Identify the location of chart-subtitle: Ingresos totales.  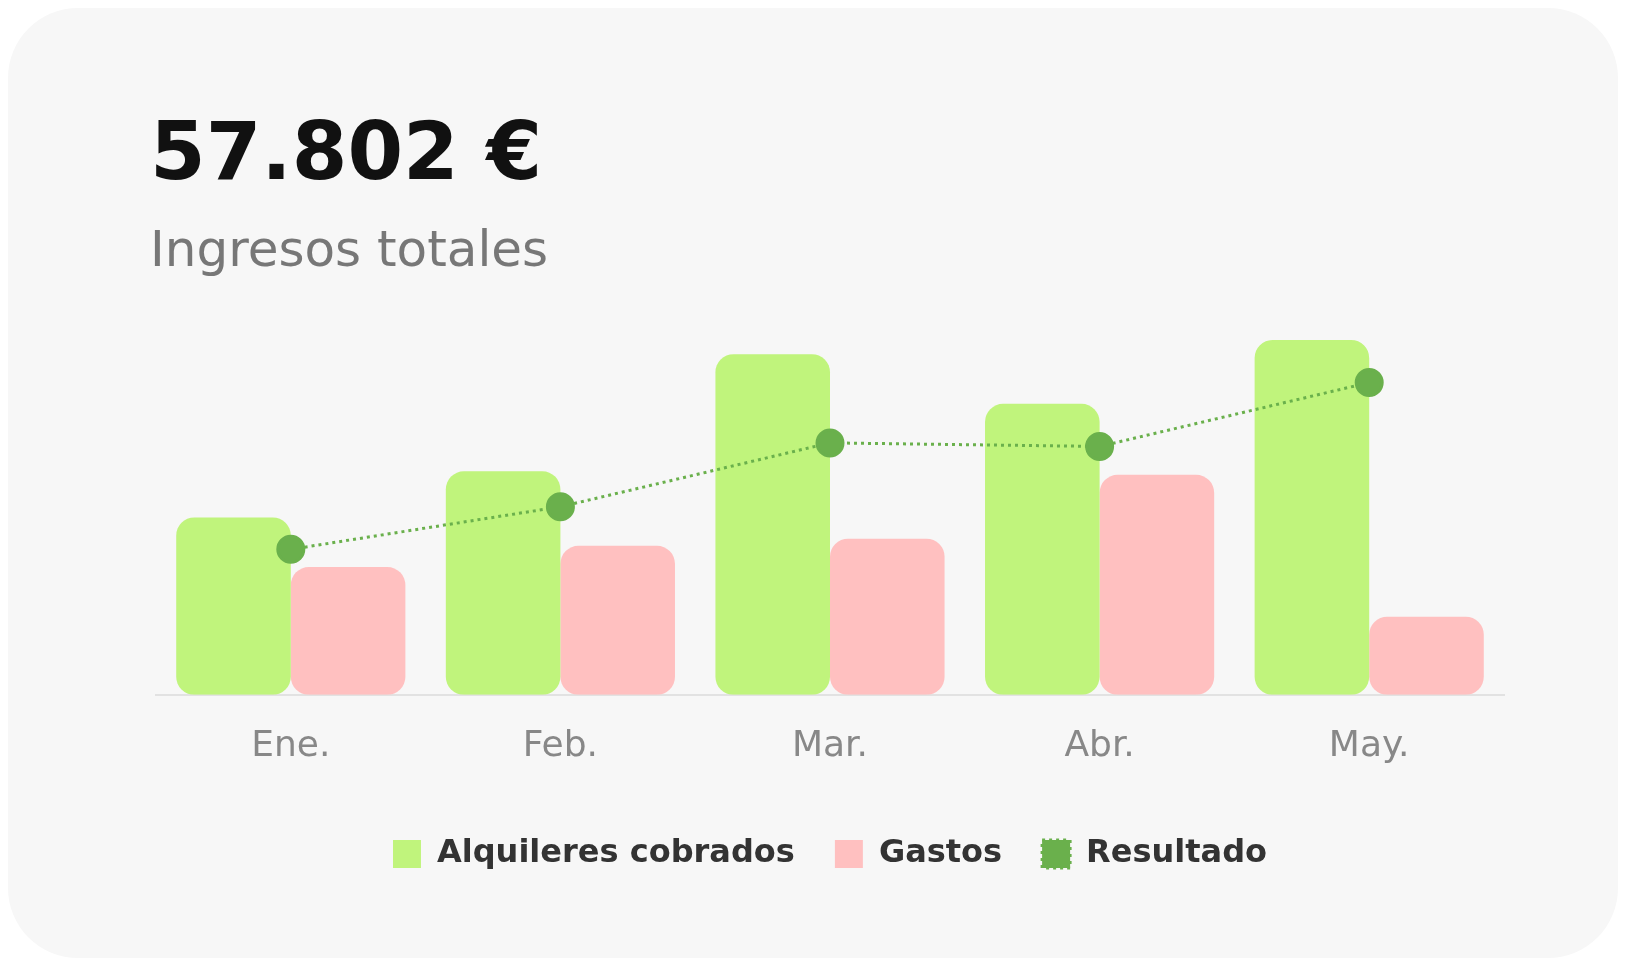
(349, 249).